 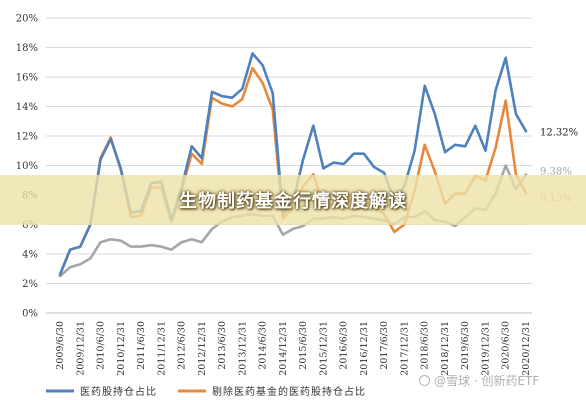 I want to click on x-tick-label: 2020/6/30, so click(x=506, y=345).